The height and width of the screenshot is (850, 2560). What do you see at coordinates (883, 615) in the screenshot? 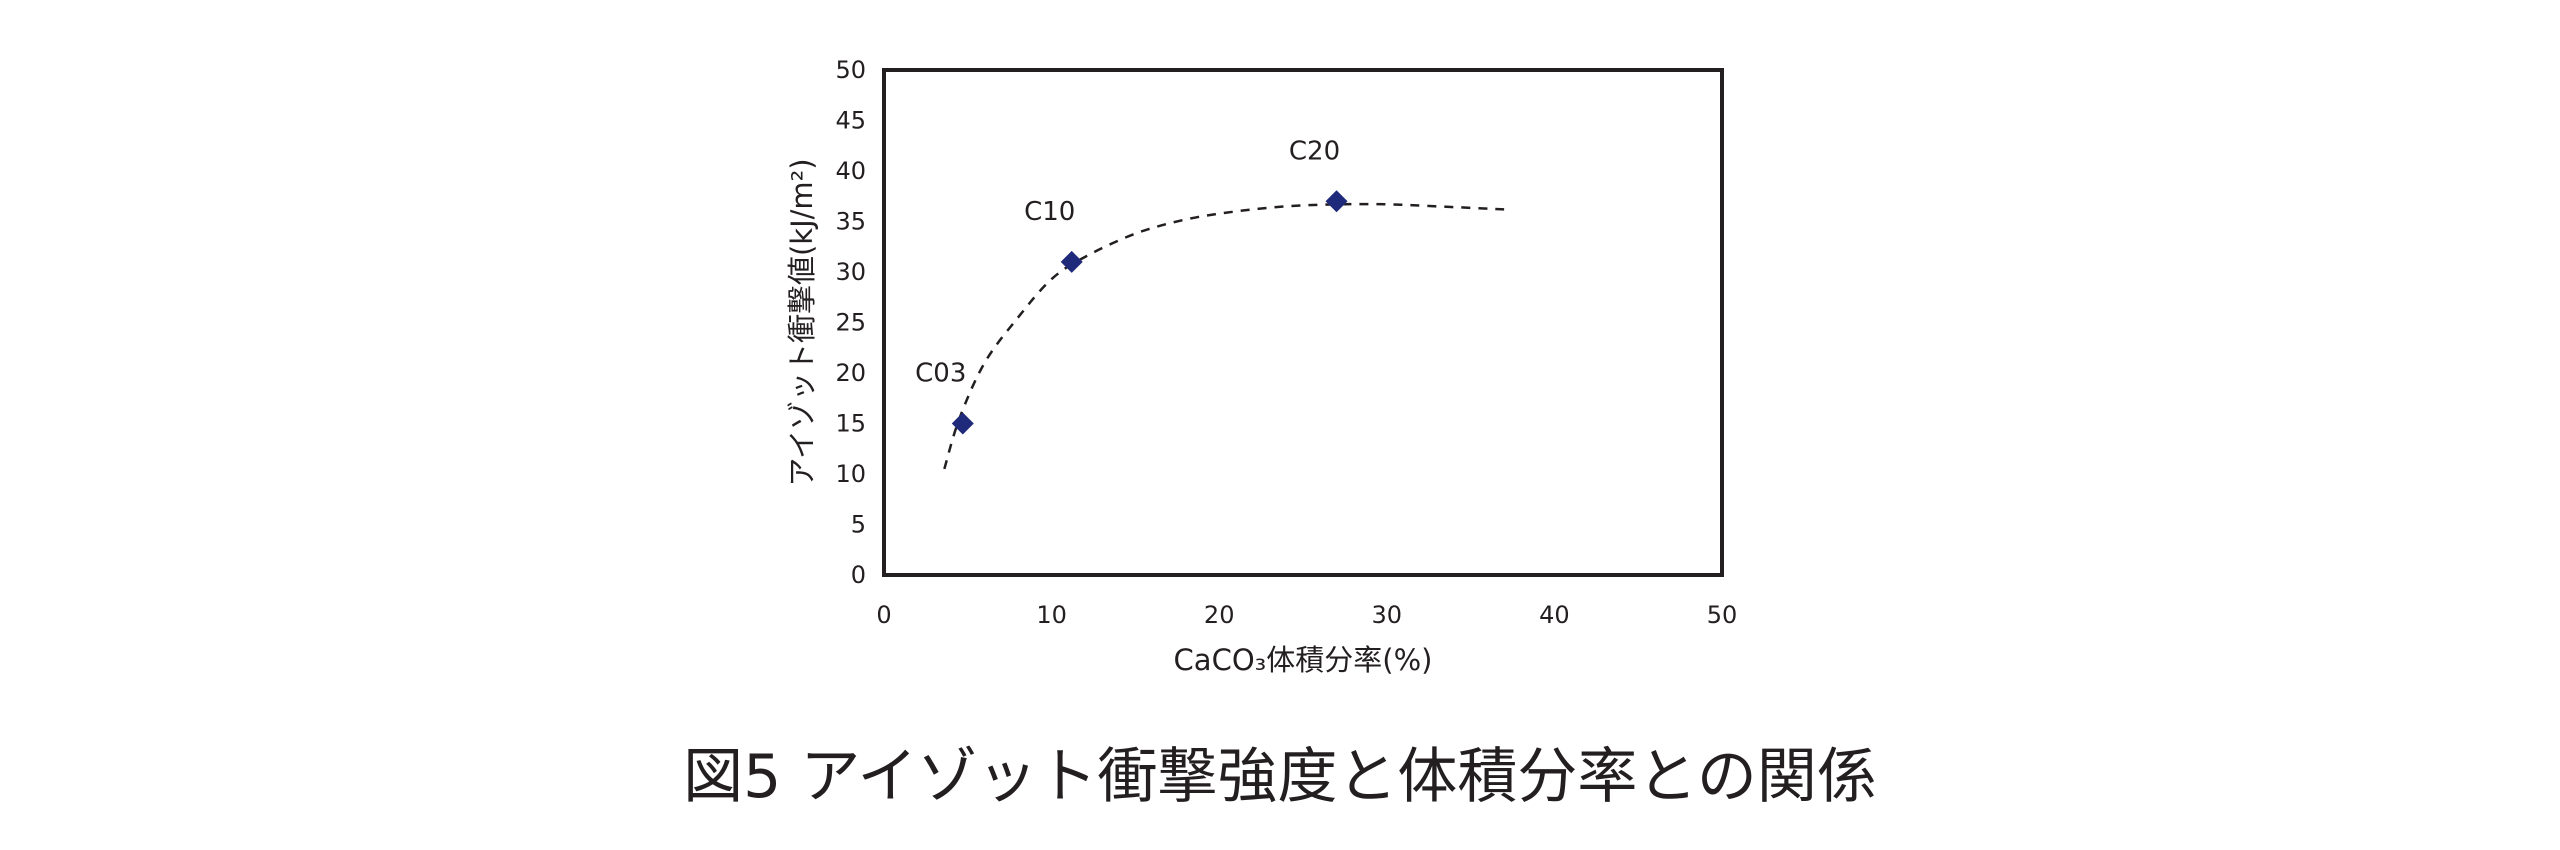
I see `x-tick-label: 0` at bounding box center [883, 615].